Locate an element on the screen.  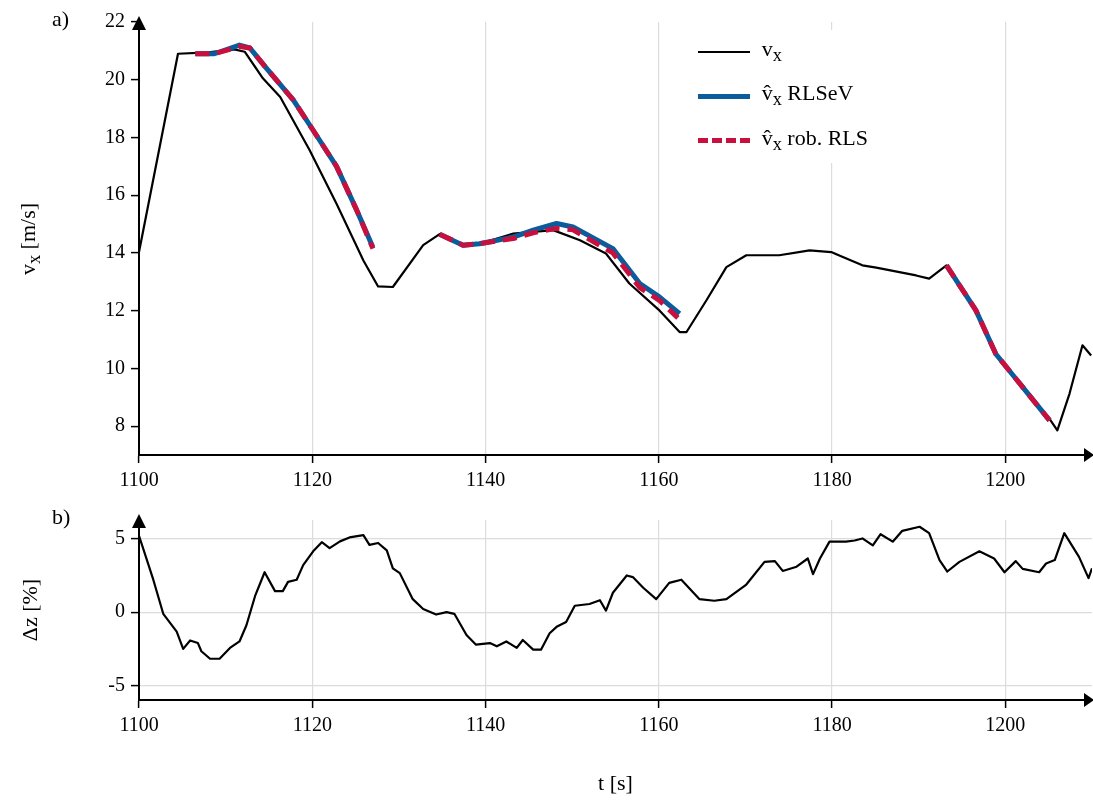
chart-title: a) is located at coordinates (61, 19).